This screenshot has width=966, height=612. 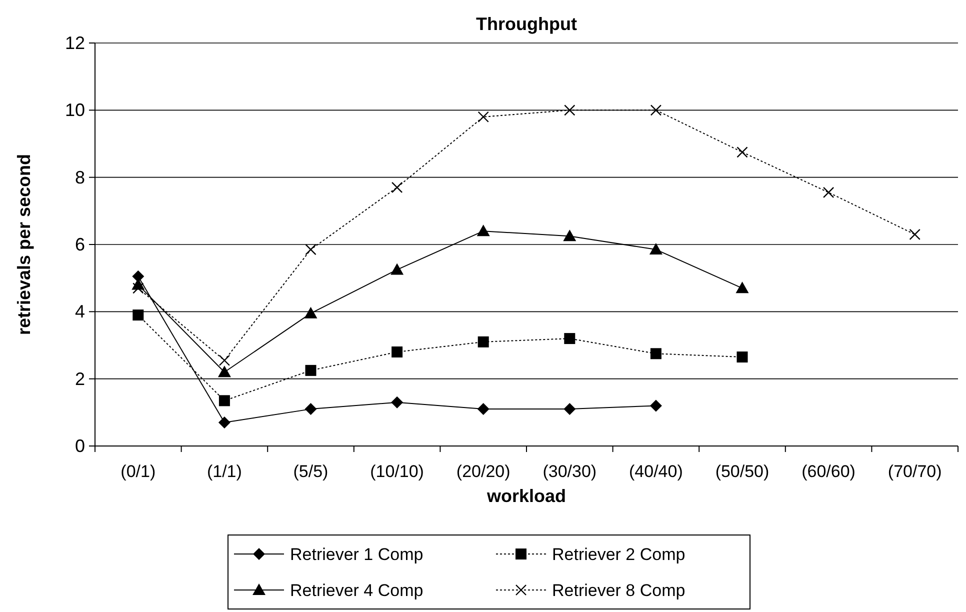 What do you see at coordinates (829, 471) in the screenshot?
I see `x-tick-label: (60/60)` at bounding box center [829, 471].